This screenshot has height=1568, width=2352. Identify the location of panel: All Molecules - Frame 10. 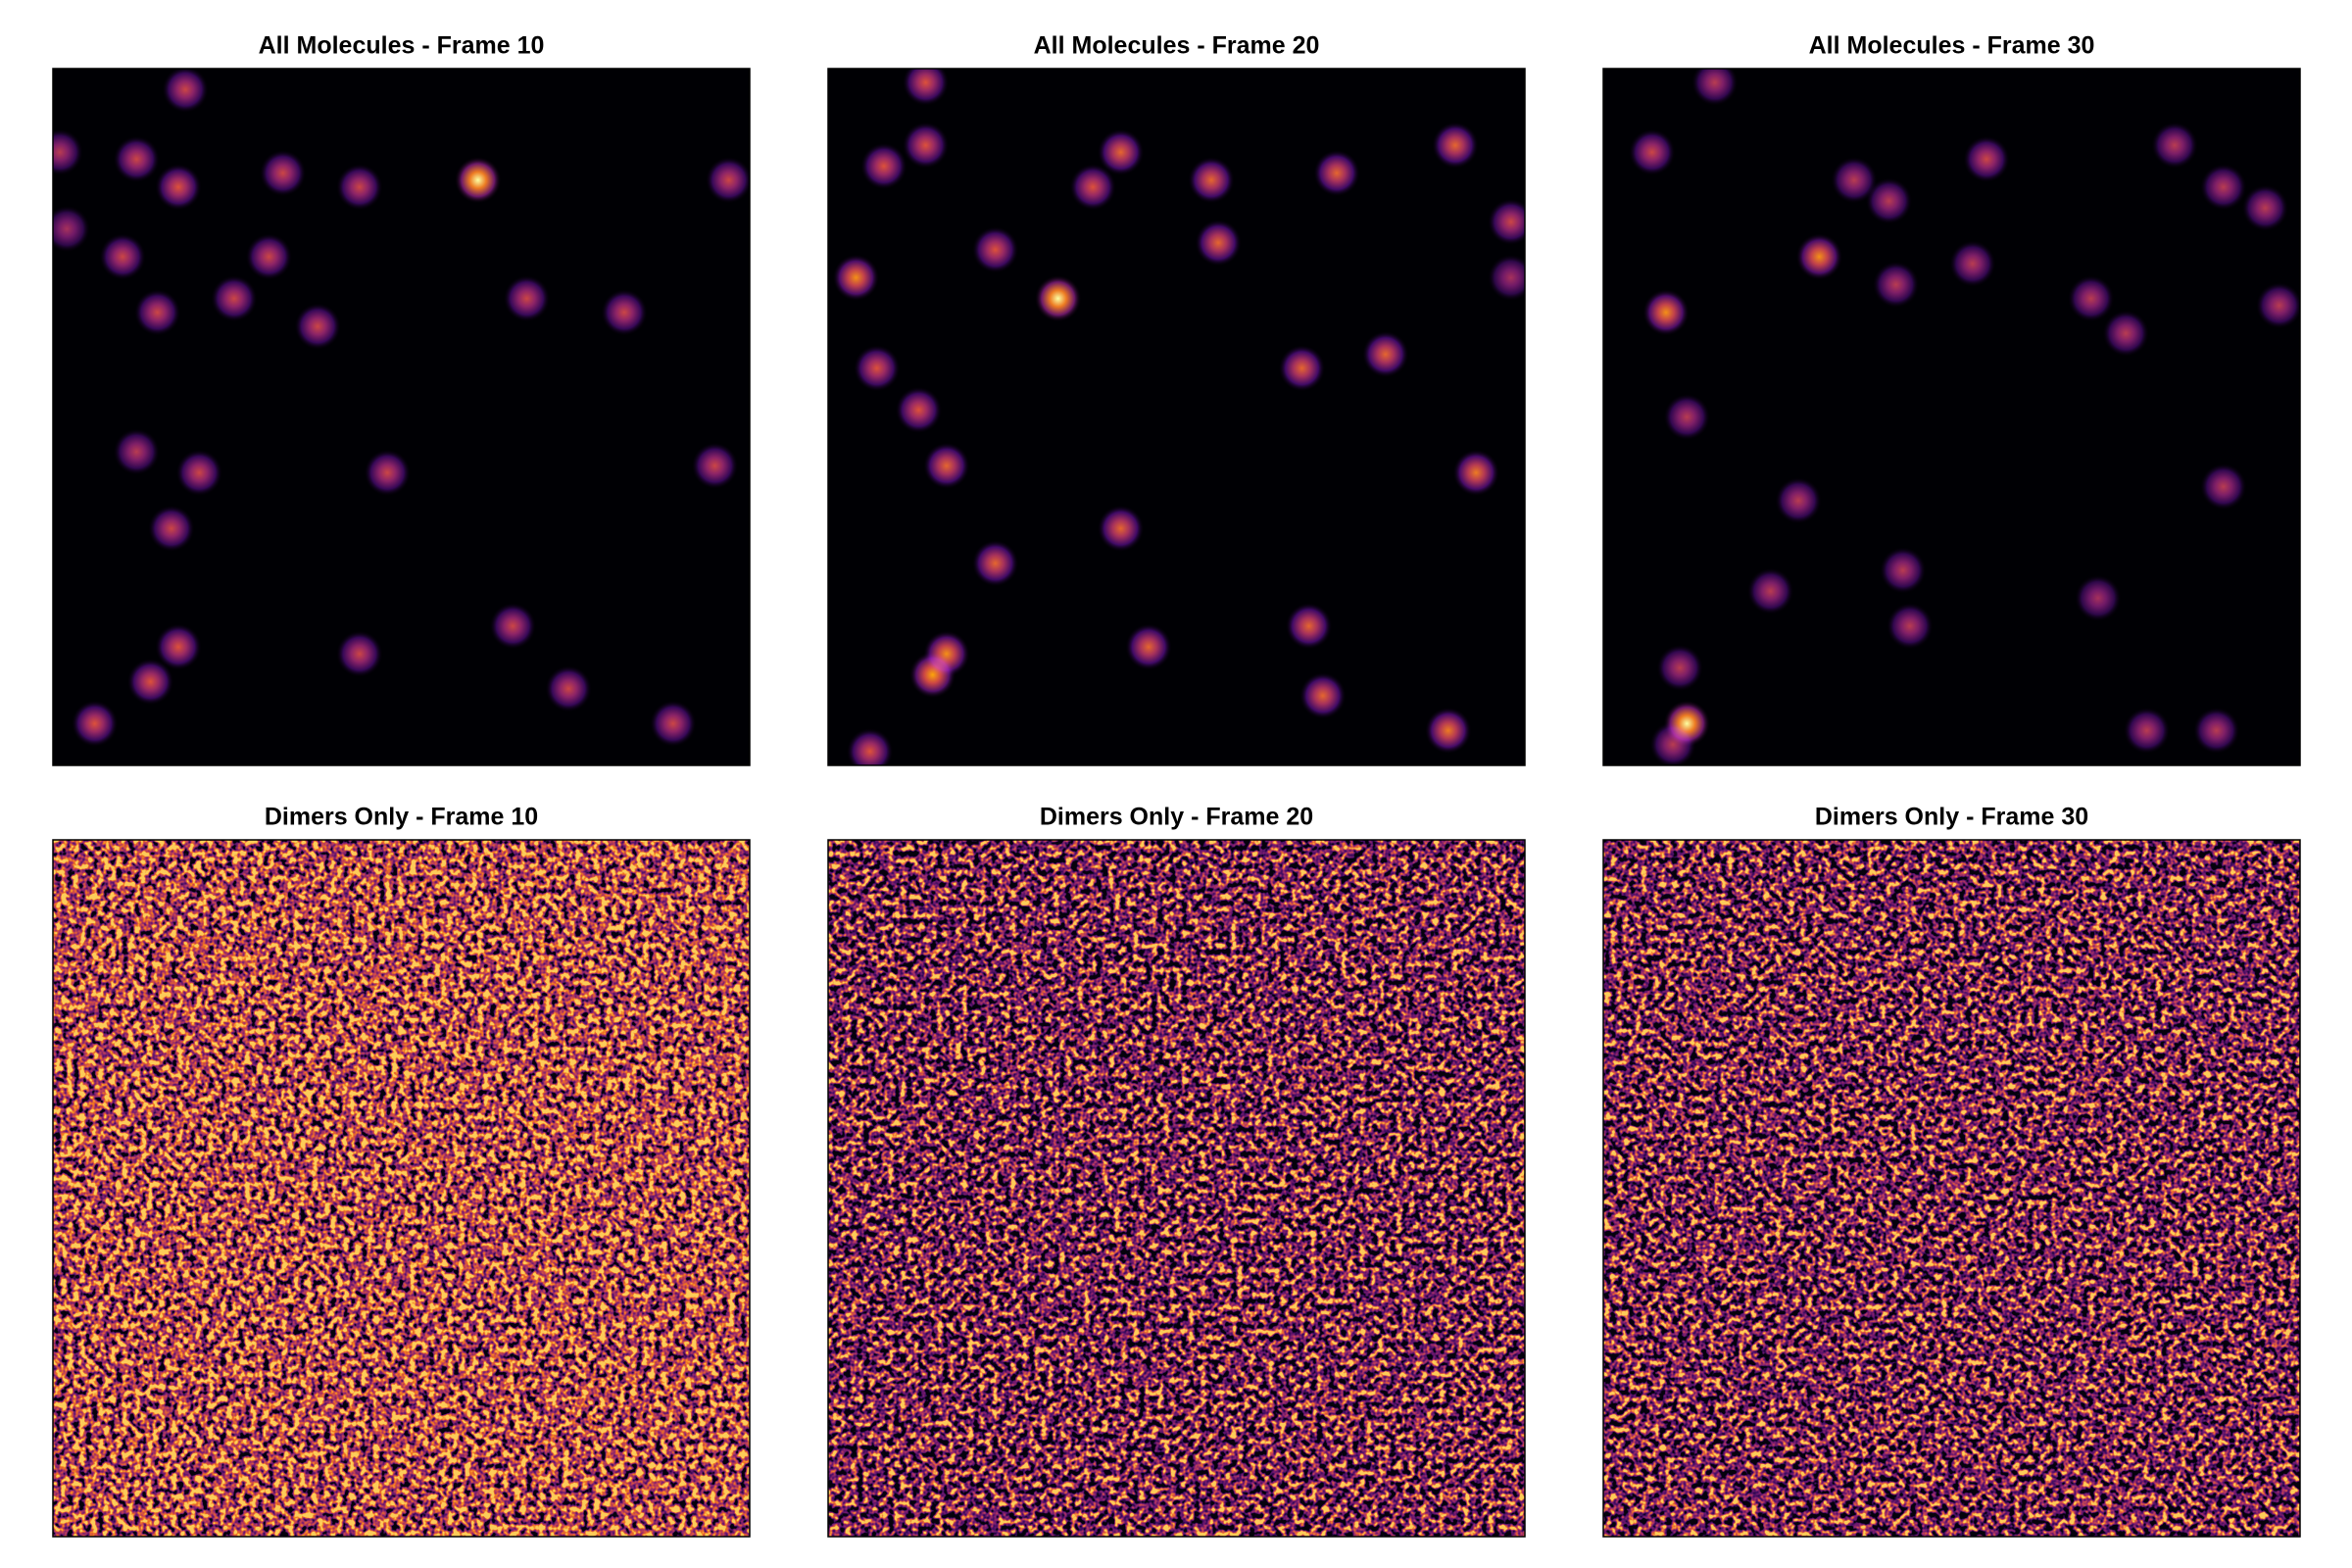
(401, 399).